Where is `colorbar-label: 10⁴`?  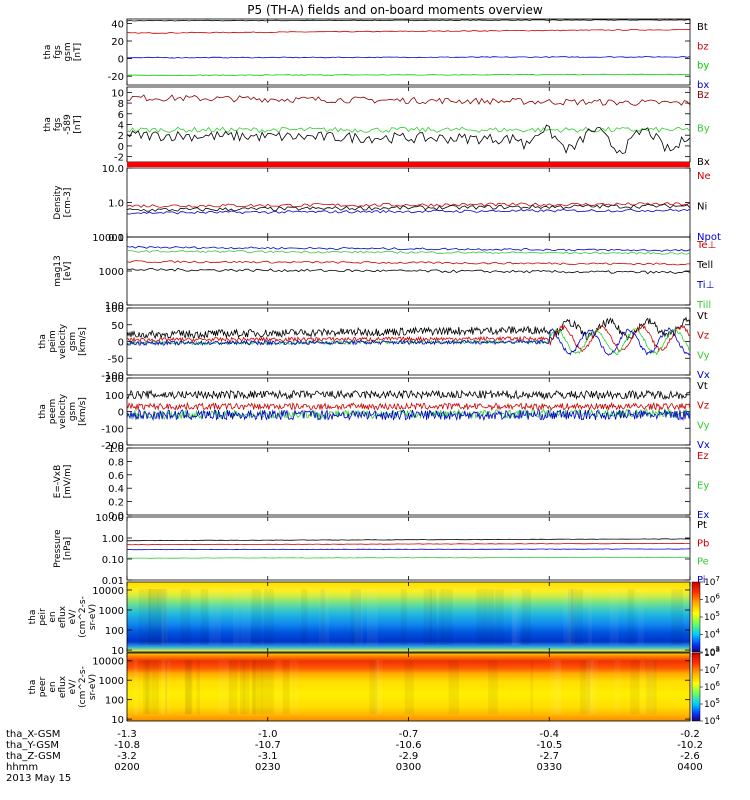 colorbar-label: 10⁴ is located at coordinates (712, 634).